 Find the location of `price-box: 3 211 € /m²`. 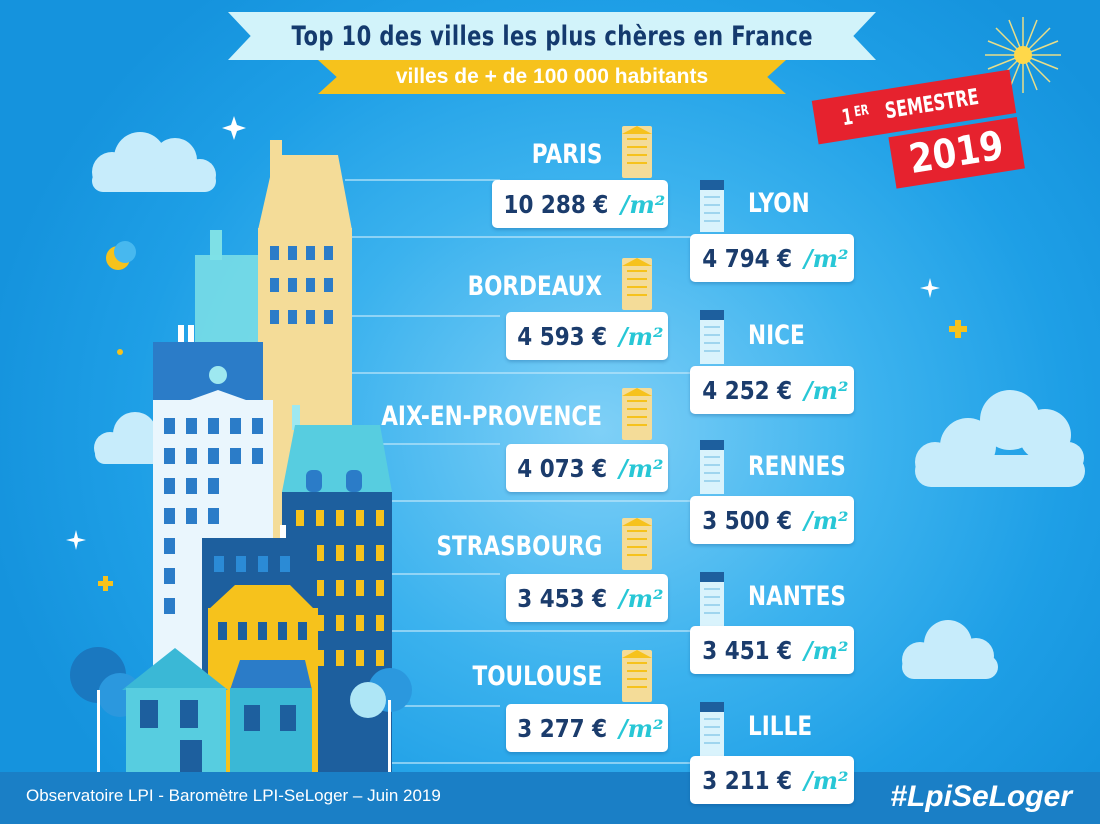

price-box: 3 211 € /m² is located at coordinates (772, 780).